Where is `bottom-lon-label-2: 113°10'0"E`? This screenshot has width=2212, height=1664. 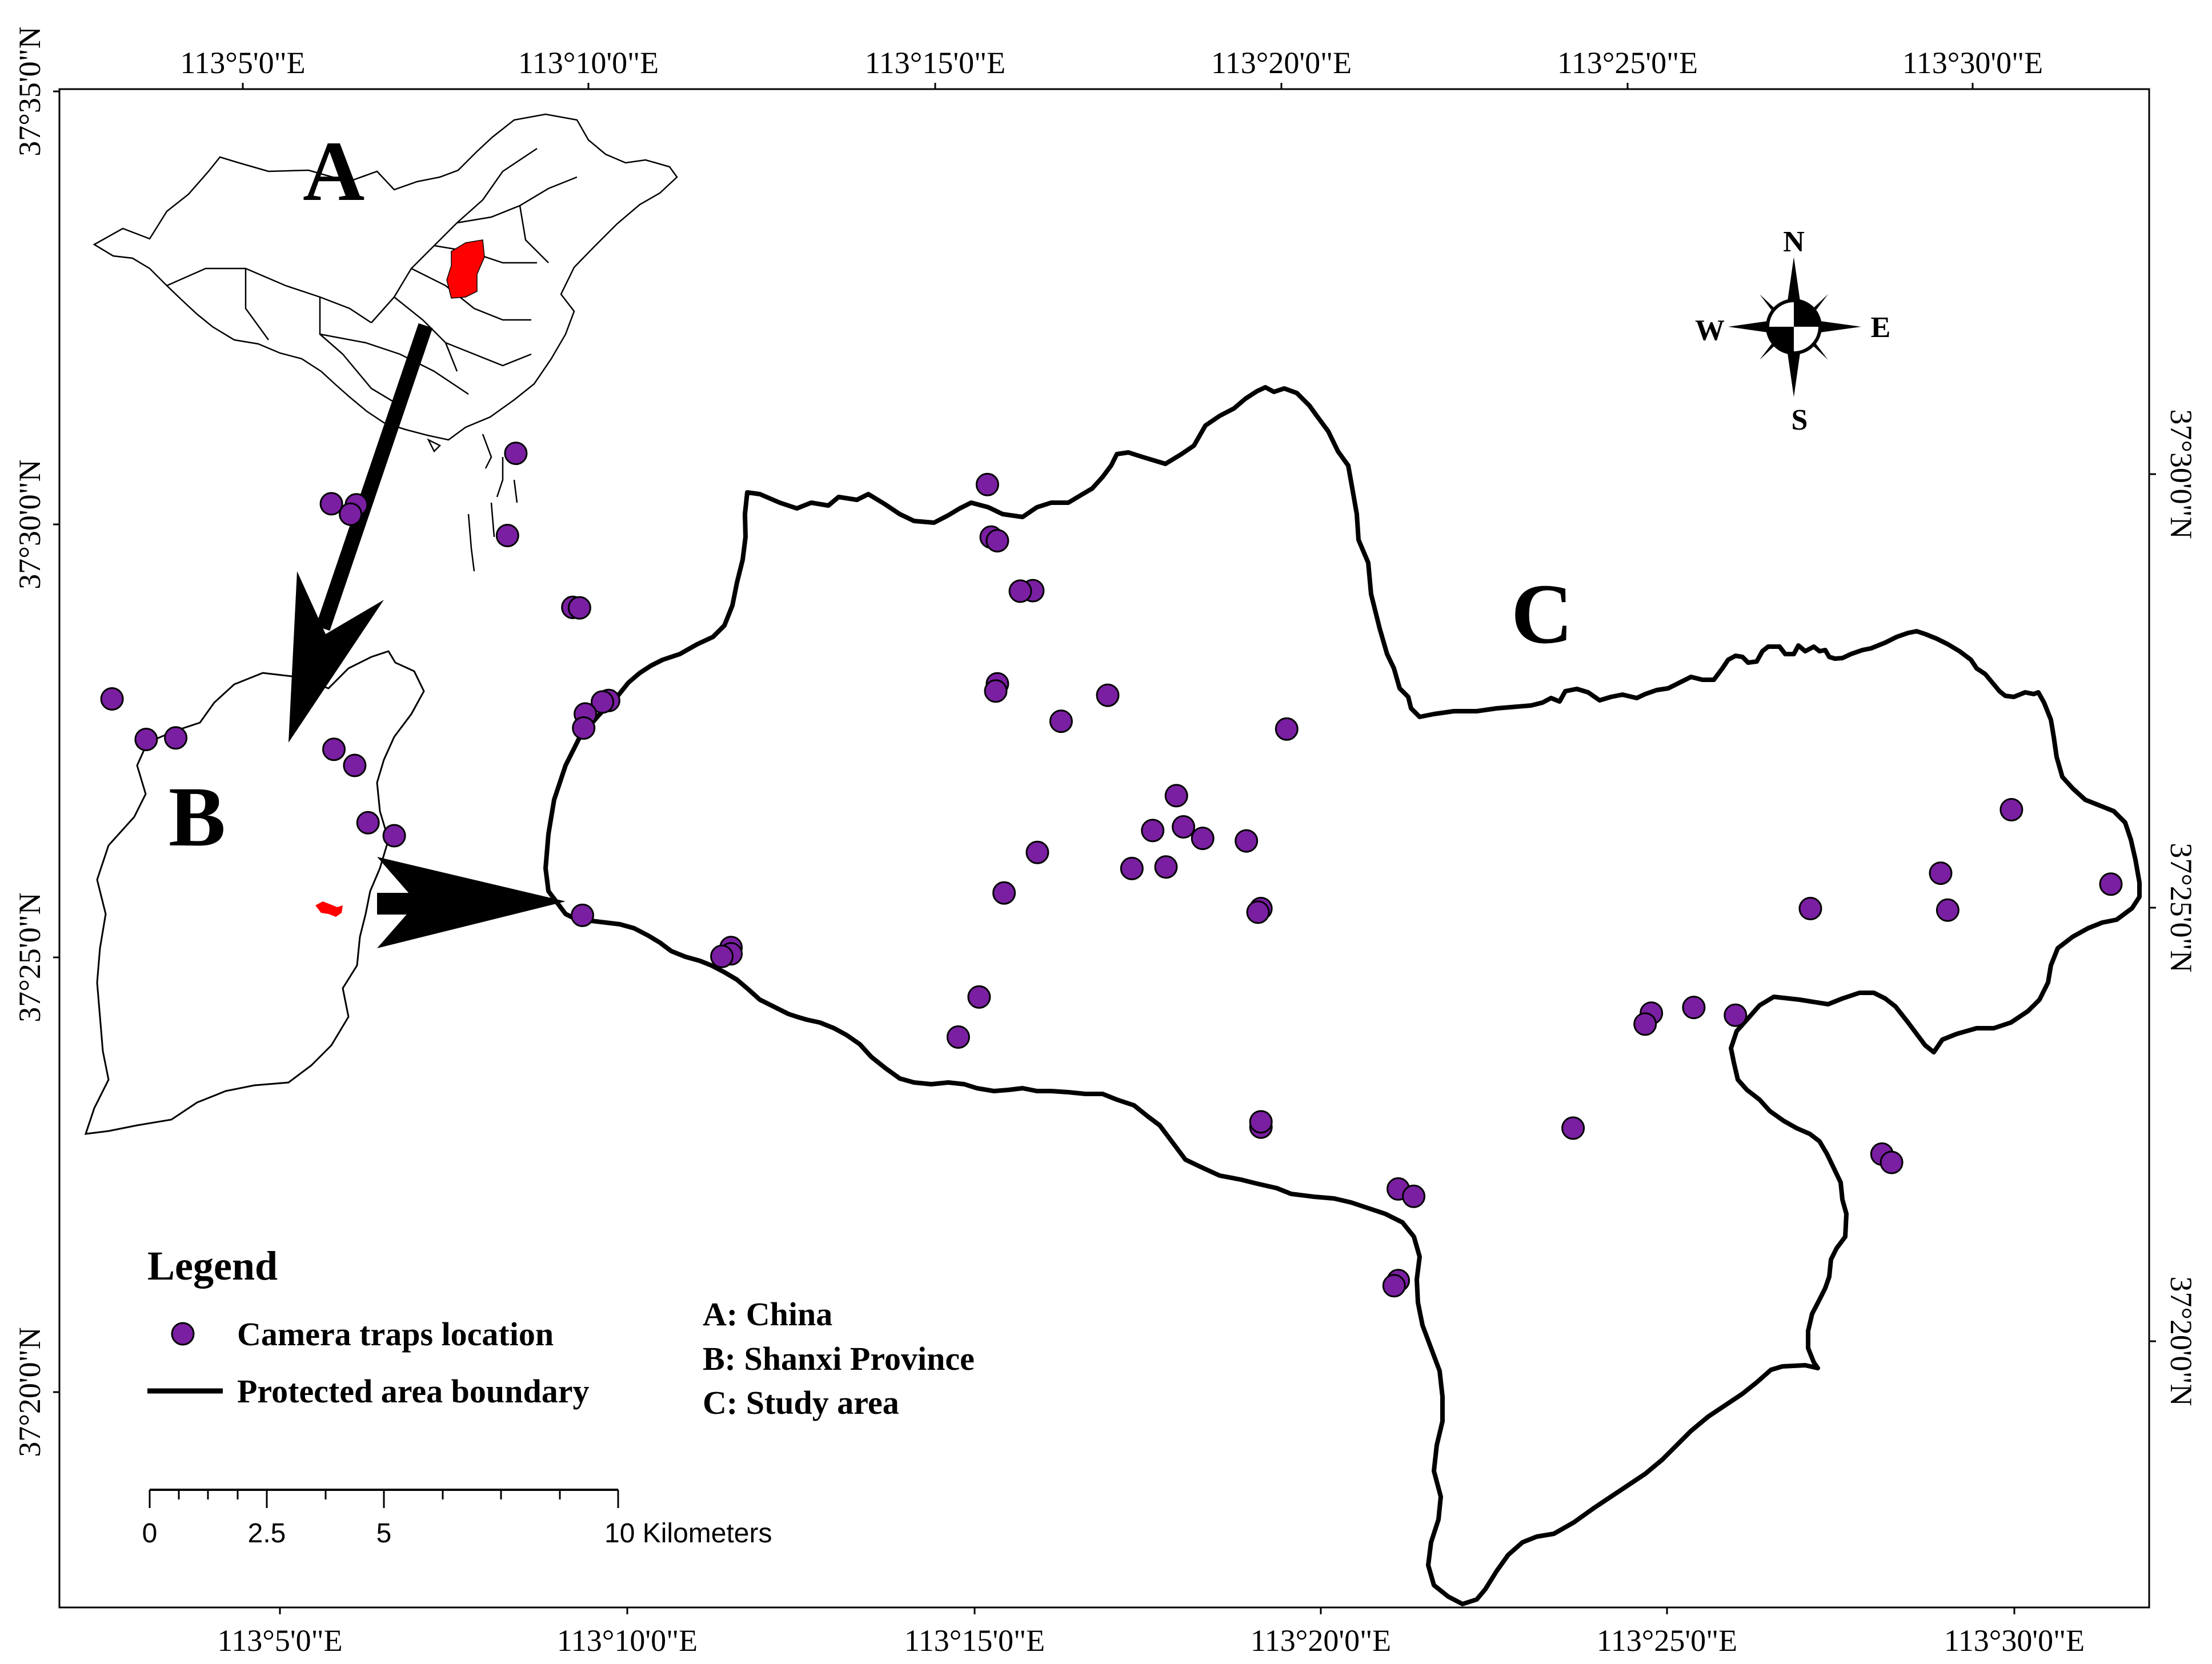 bottom-lon-label-2: 113°10'0"E is located at coordinates (627, 1640).